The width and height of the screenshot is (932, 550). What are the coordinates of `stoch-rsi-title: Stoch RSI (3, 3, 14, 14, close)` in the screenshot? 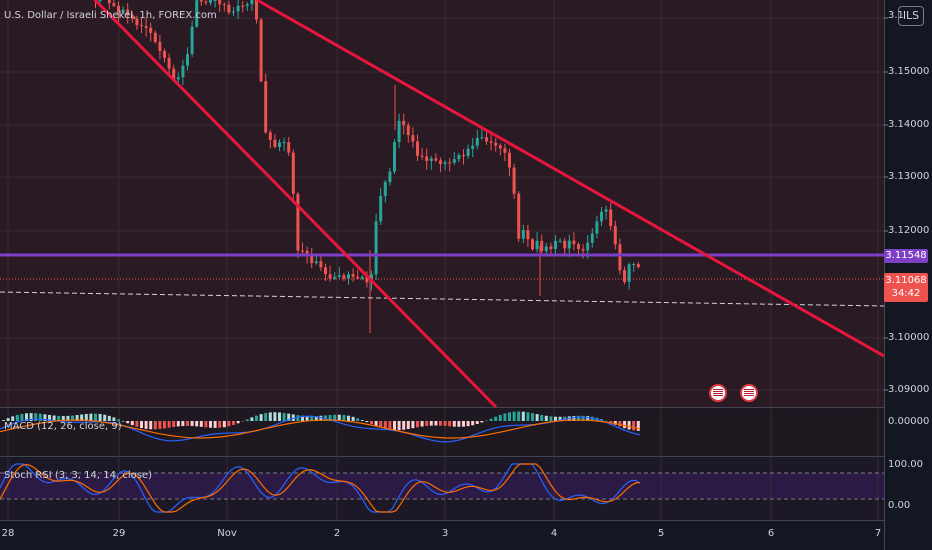 It's located at (78, 475).